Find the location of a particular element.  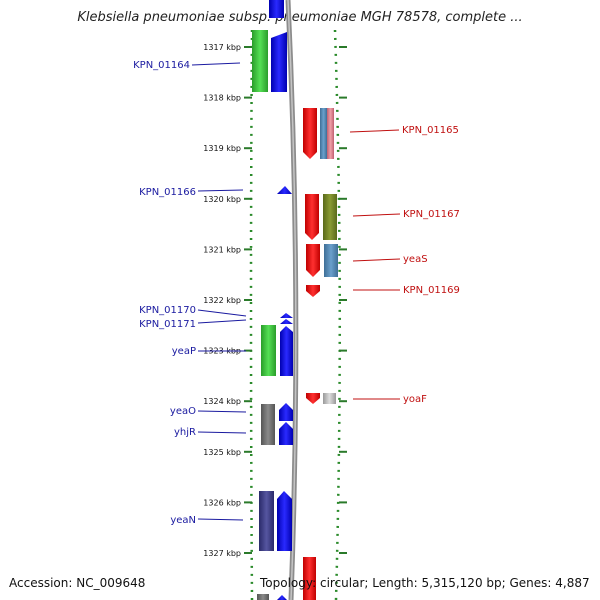

reverse-strand-genes is located at coordinates (320, 354).